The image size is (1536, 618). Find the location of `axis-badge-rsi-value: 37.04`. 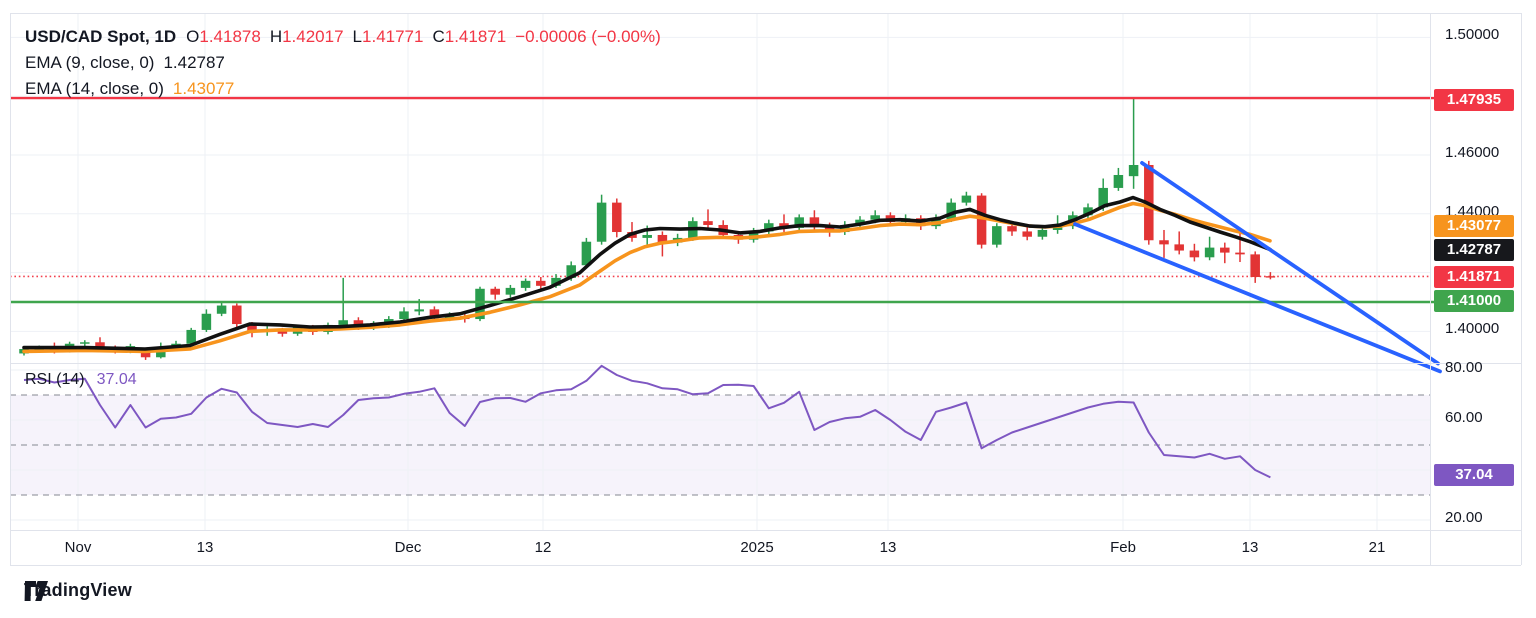

axis-badge-rsi-value: 37.04 is located at coordinates (1474, 475).